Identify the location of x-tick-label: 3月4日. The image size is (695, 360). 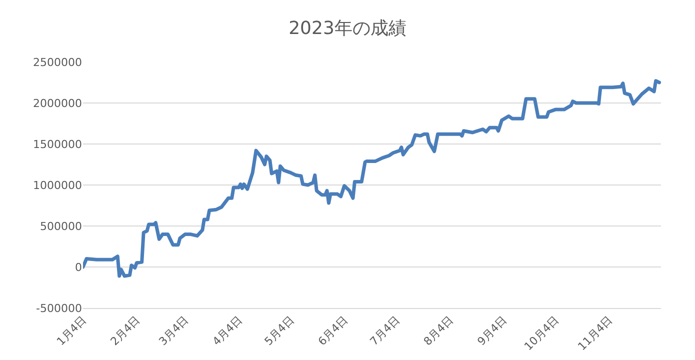
(174, 331).